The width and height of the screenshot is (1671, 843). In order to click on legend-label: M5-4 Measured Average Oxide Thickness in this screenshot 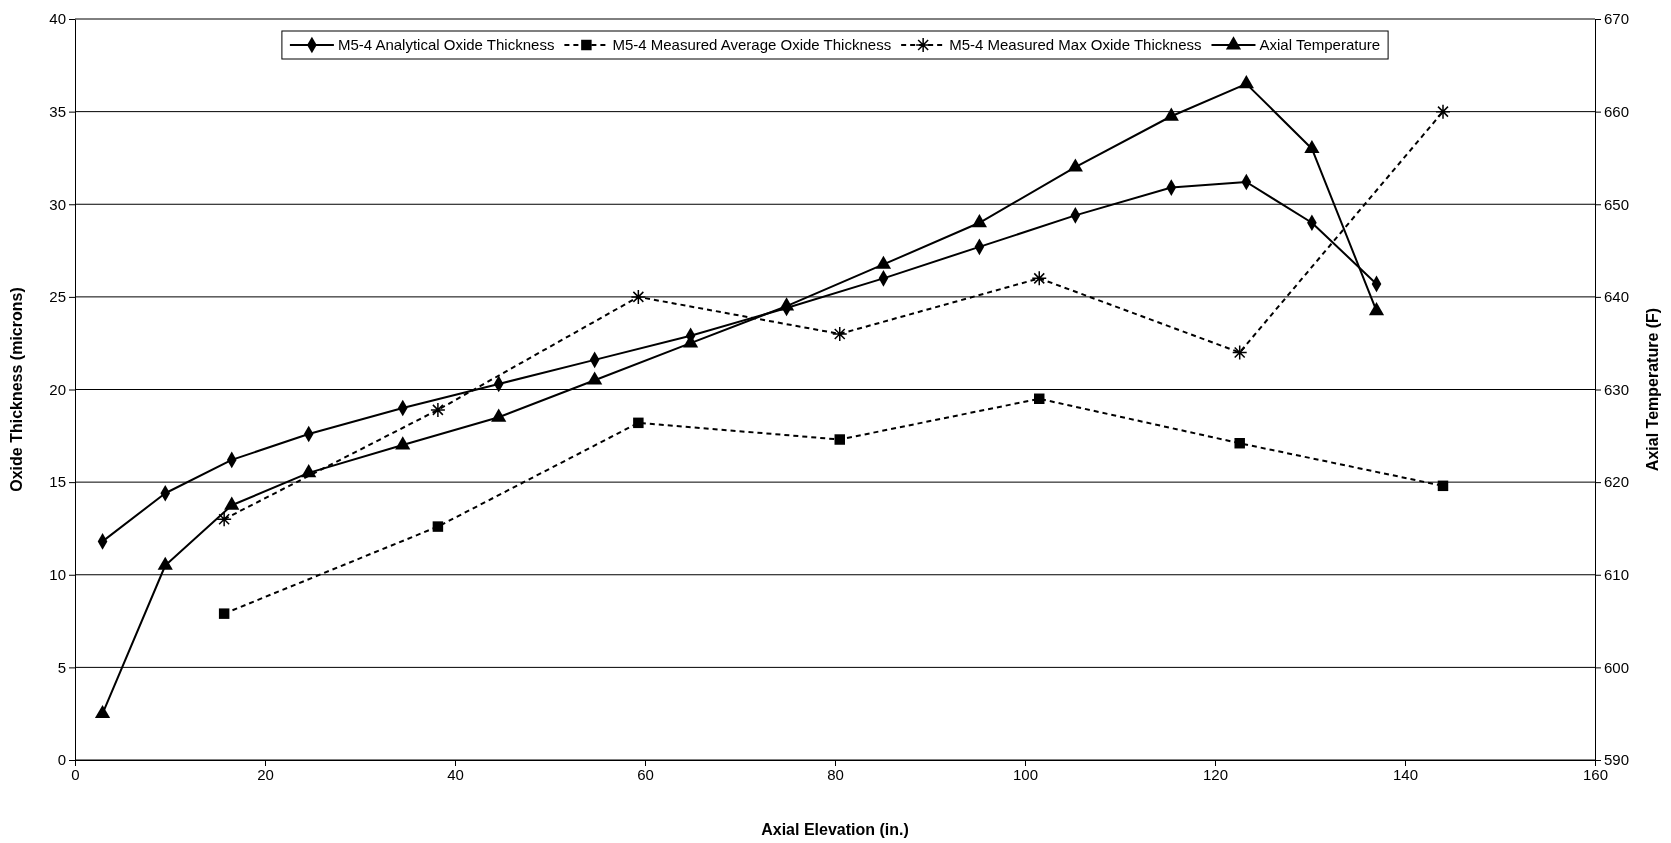, I will do `click(752, 44)`.